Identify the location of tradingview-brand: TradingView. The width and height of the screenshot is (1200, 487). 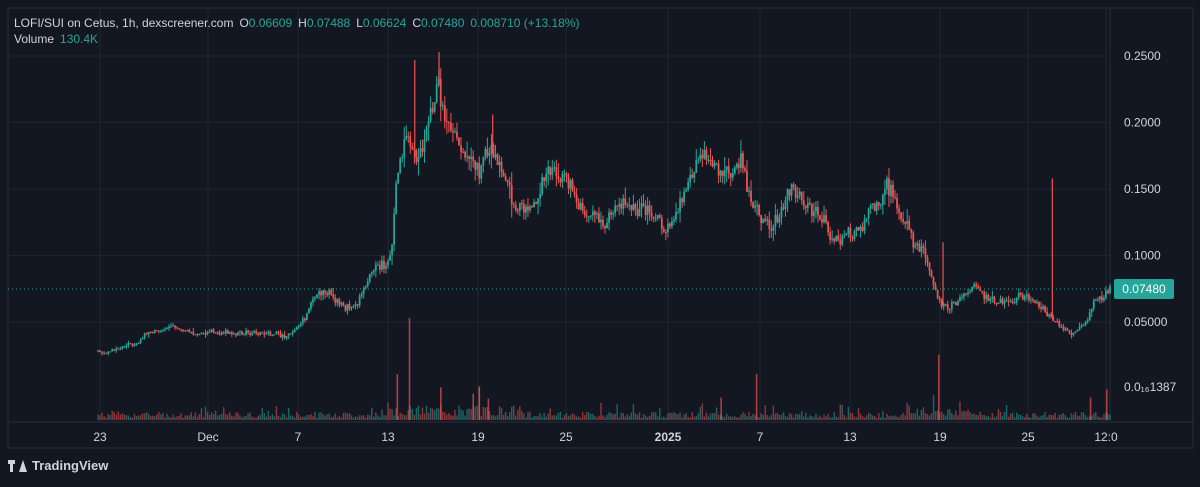
(58, 465).